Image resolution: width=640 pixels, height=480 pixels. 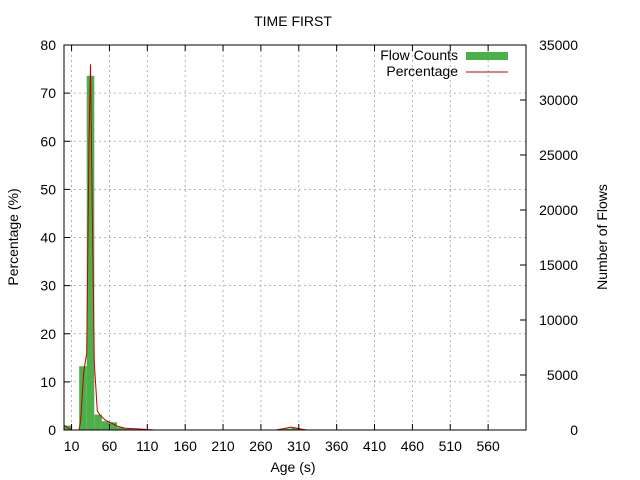 What do you see at coordinates (48, 189) in the screenshot?
I see `y-tick-label: 50` at bounding box center [48, 189].